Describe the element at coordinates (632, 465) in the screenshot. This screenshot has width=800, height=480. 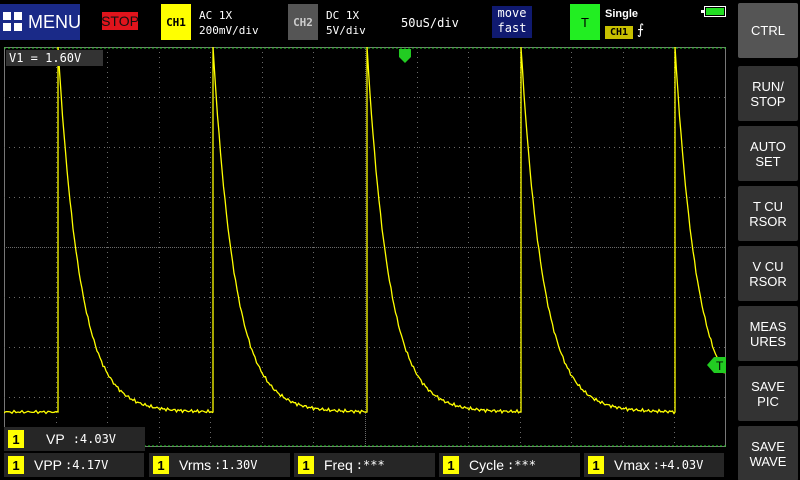
I see `measurement-label: Vmax` at that location.